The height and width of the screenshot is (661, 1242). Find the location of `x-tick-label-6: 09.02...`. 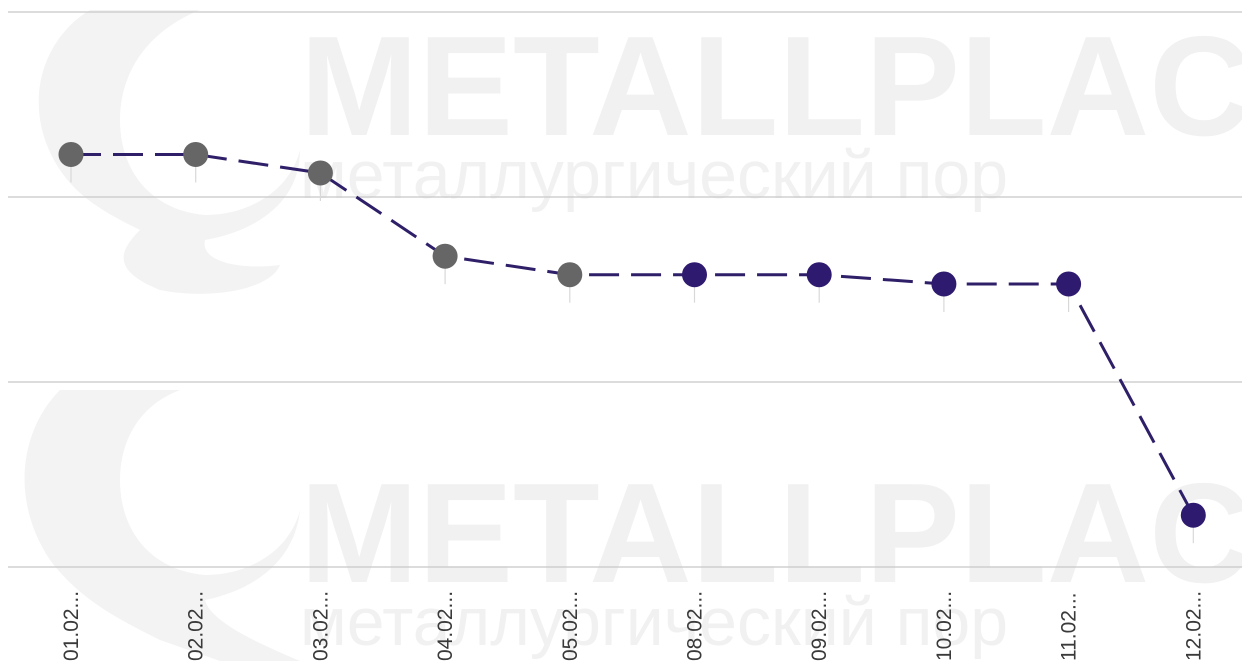

x-tick-label-6: 09.02... is located at coordinates (819, 626).